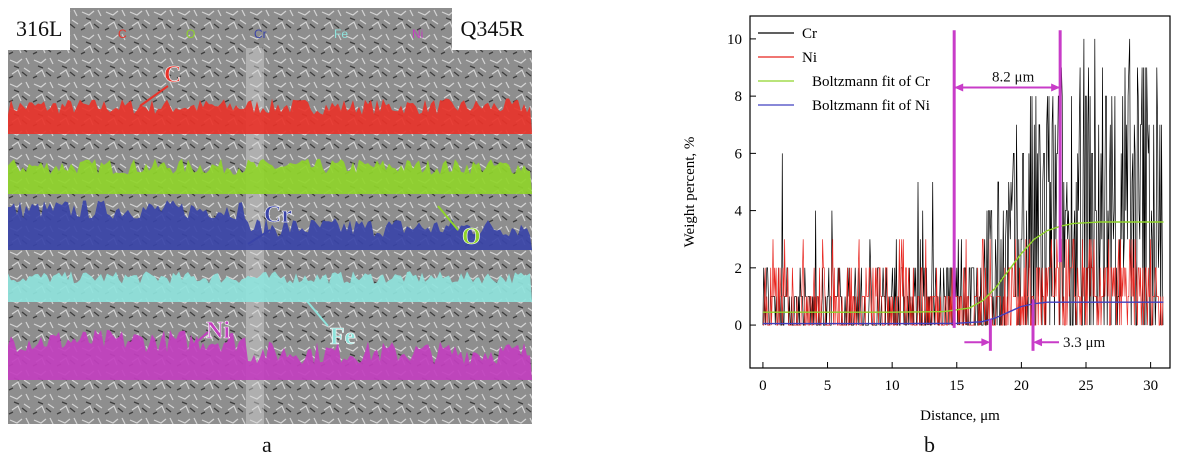  I want to click on y-tick-label: 2, so click(739, 269).